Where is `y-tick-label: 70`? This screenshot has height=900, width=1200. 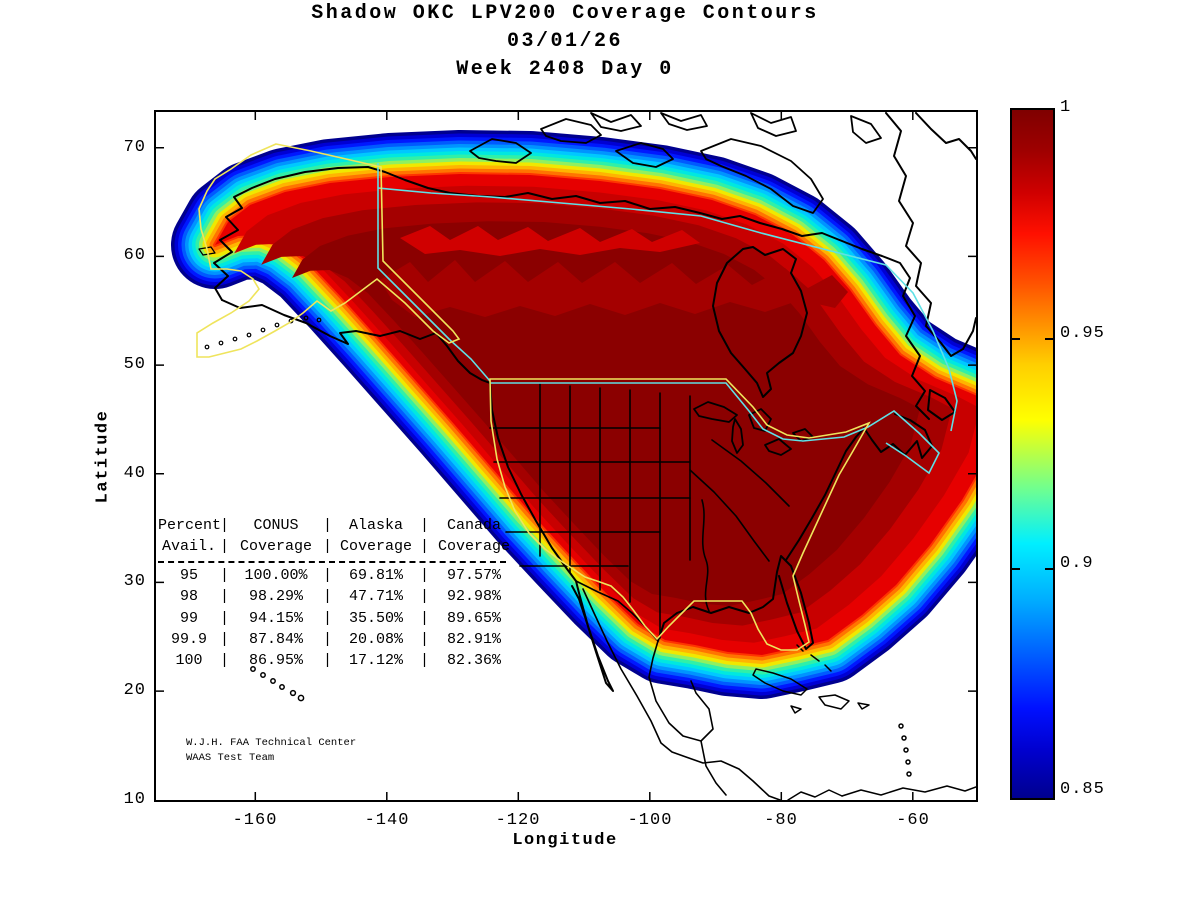
y-tick-label: 70 is located at coordinates (134, 147).